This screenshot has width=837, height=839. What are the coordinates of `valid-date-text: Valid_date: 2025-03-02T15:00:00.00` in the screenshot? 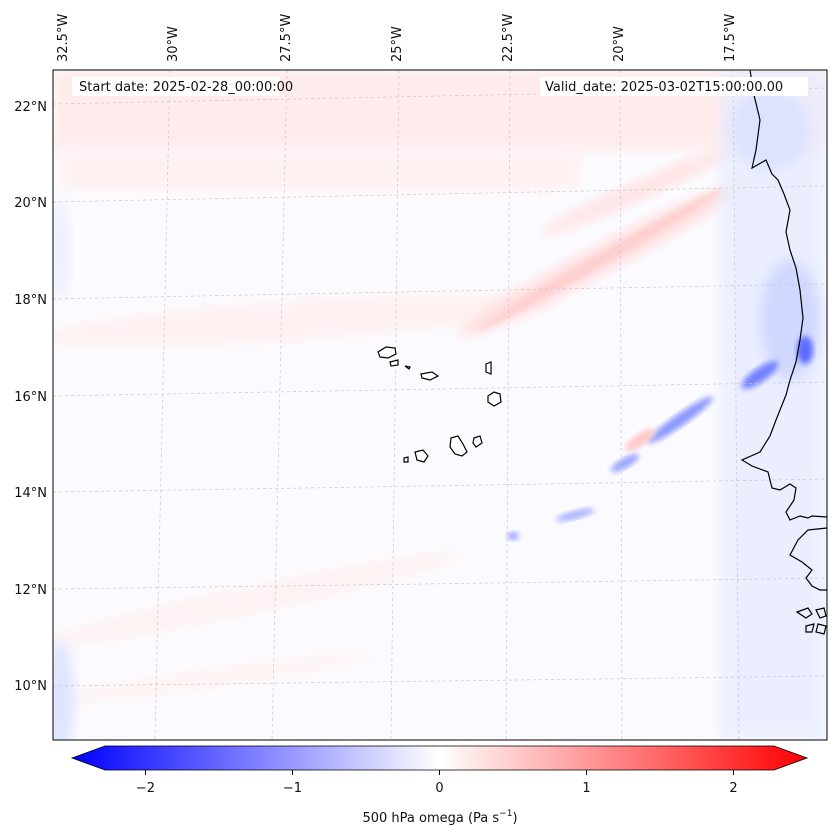 It's located at (664, 87).